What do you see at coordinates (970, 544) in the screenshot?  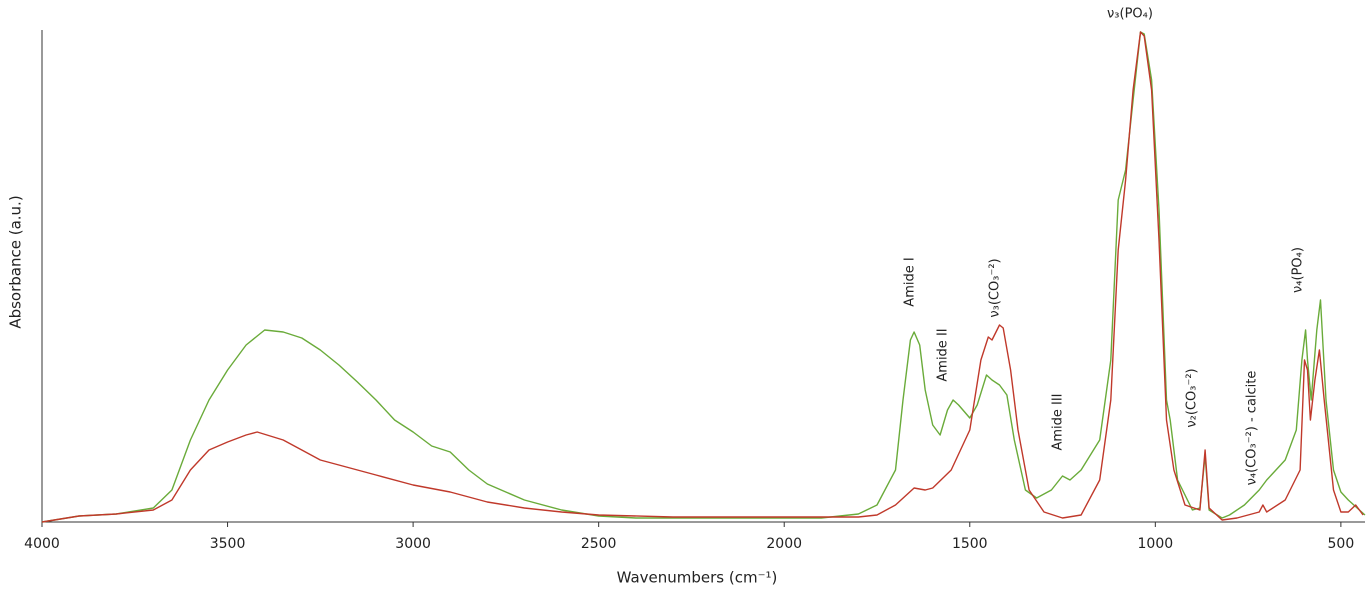 I see `x-tick-label: 1500` at bounding box center [970, 544].